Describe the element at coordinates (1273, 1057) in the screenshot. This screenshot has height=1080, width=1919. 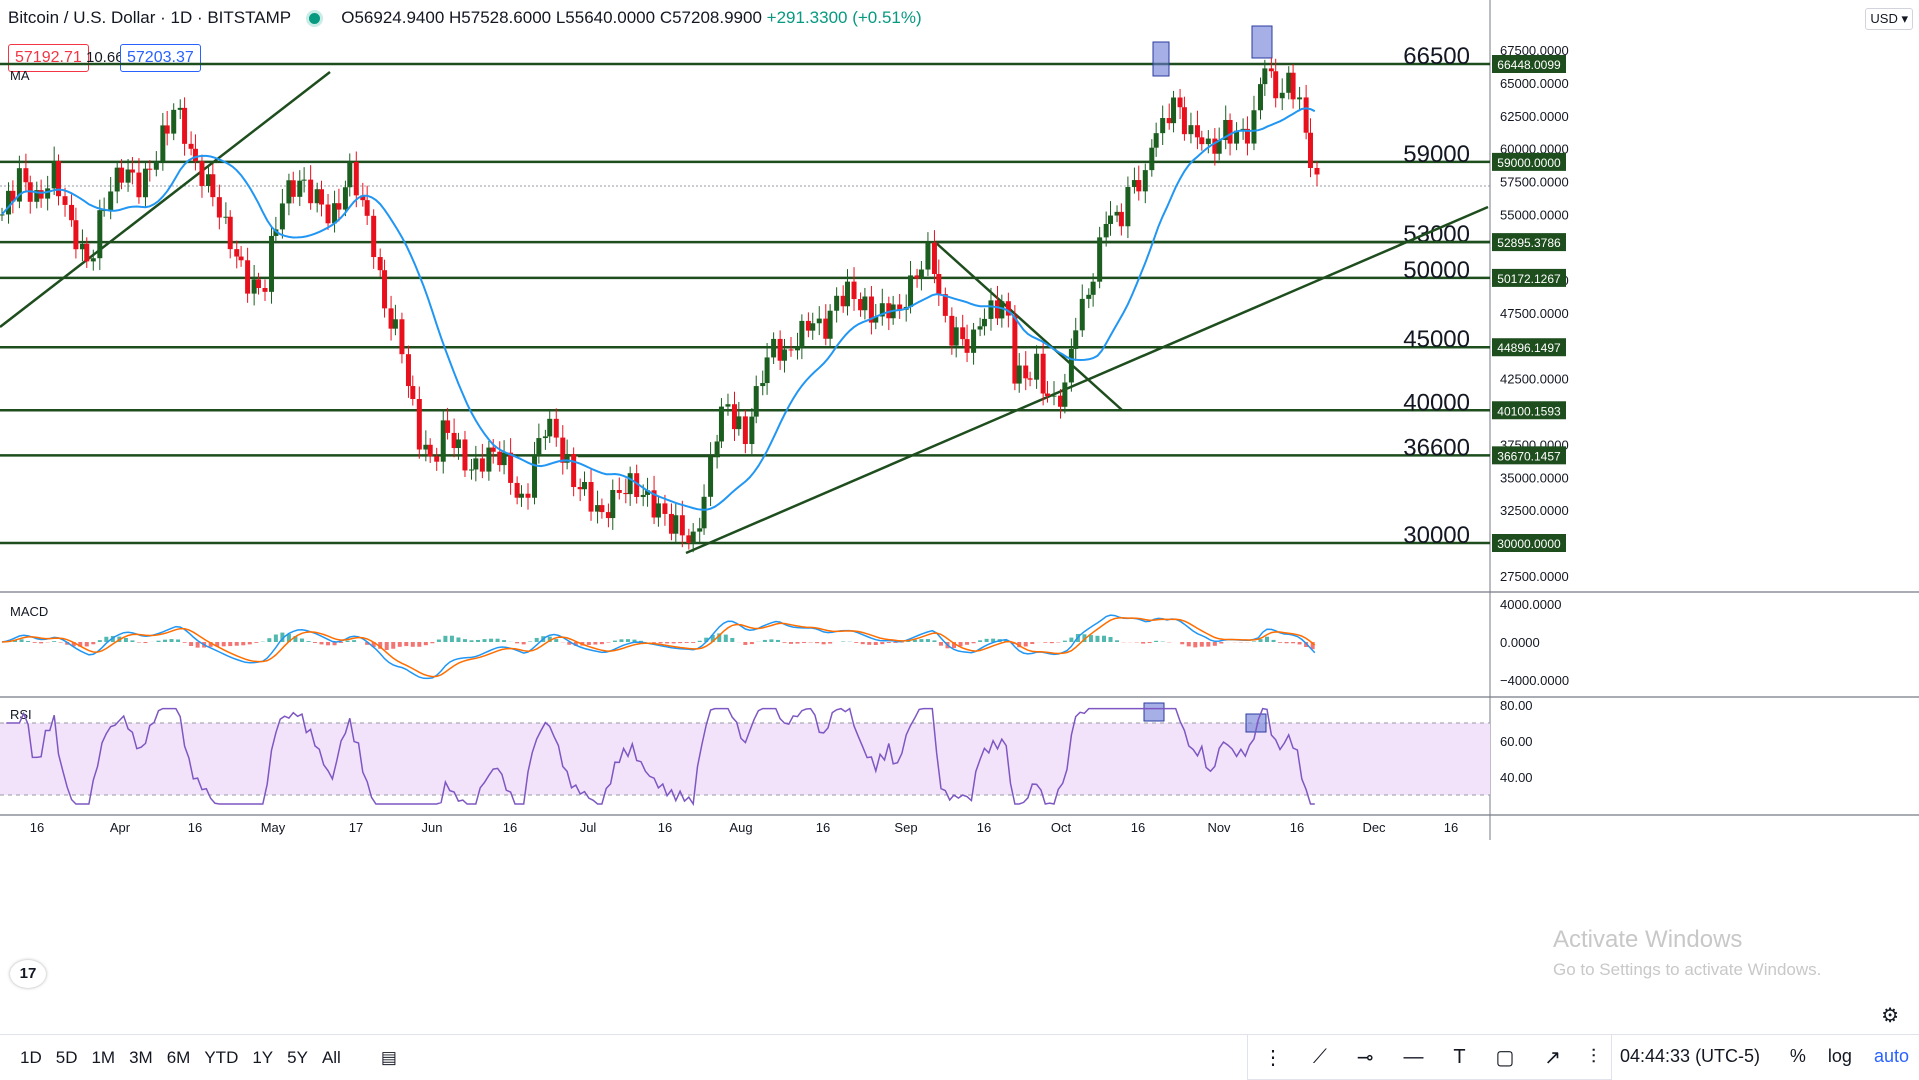
I see `drag-handle-icon: ⋮` at that location.